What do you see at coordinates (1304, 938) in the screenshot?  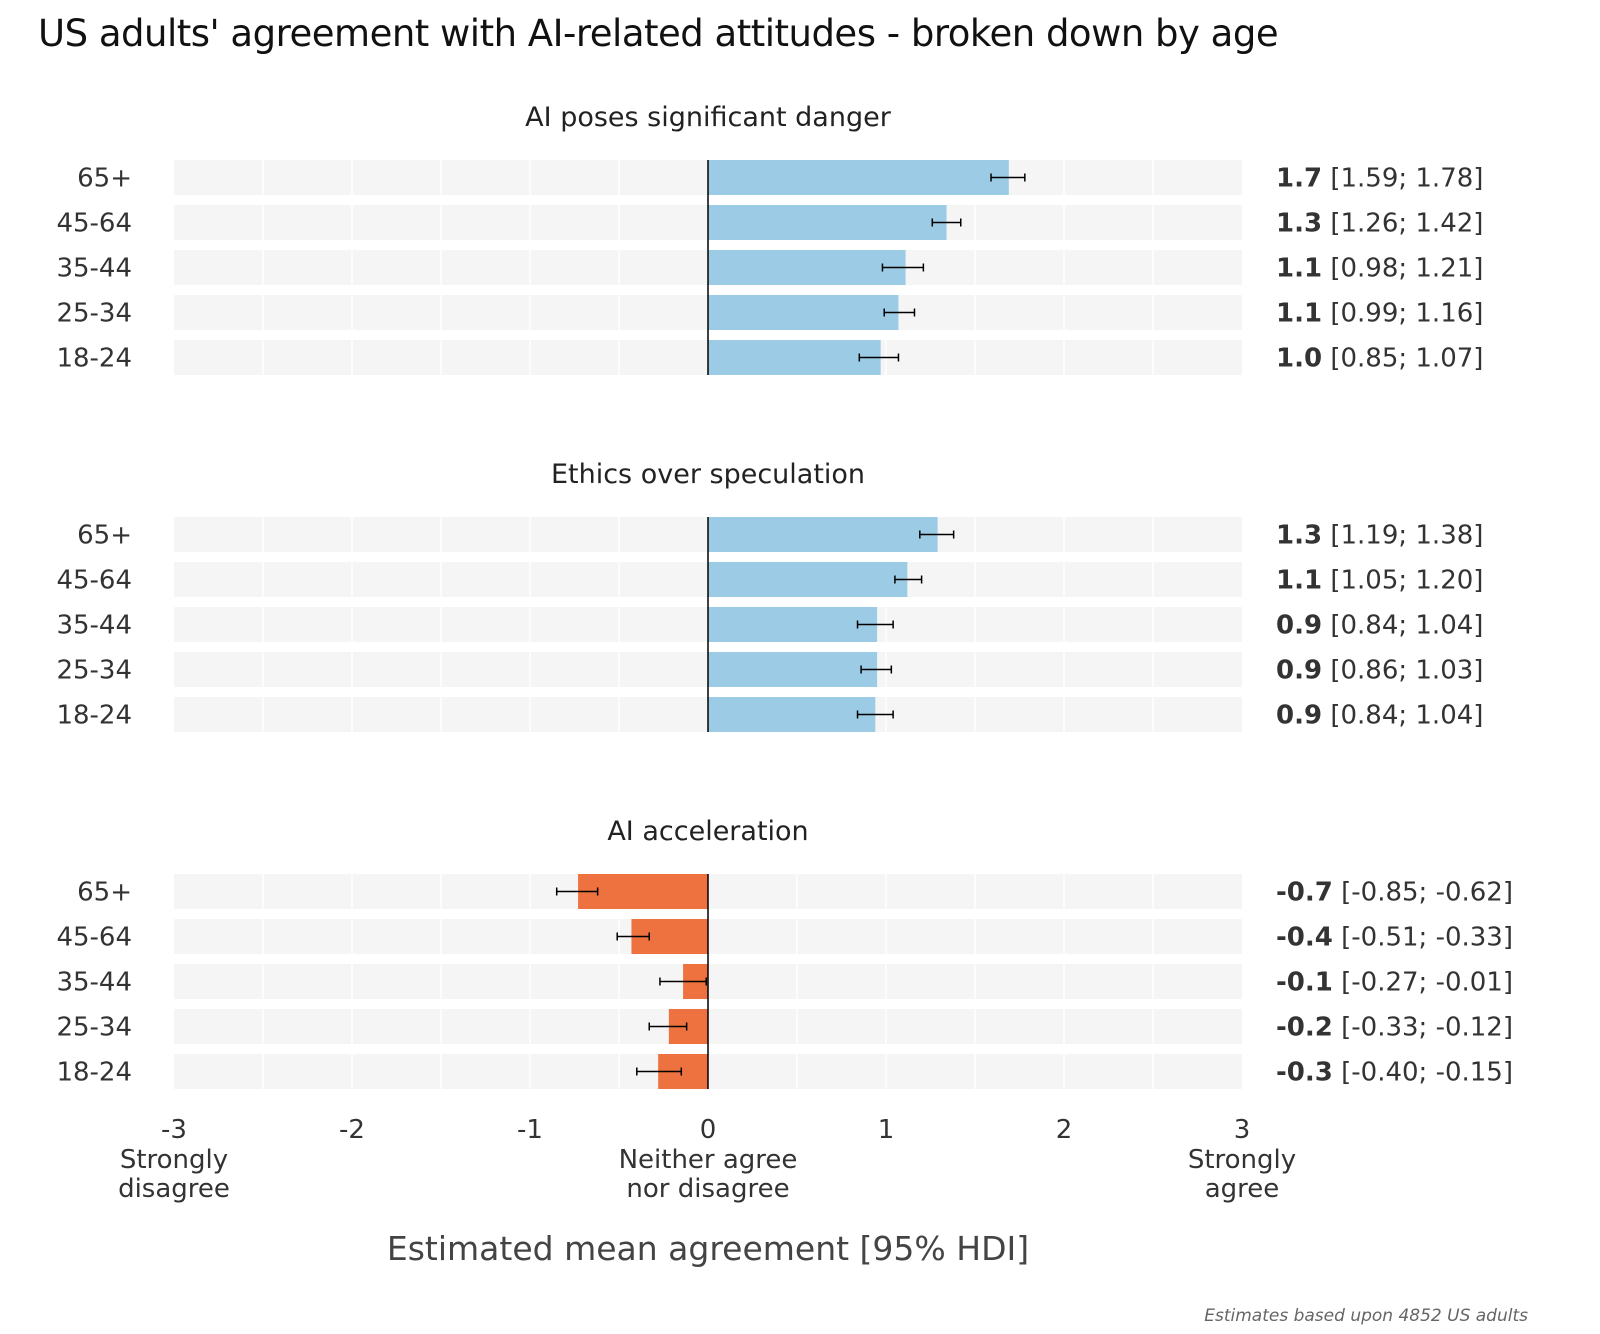 I see `value-estimate: -0.4` at bounding box center [1304, 938].